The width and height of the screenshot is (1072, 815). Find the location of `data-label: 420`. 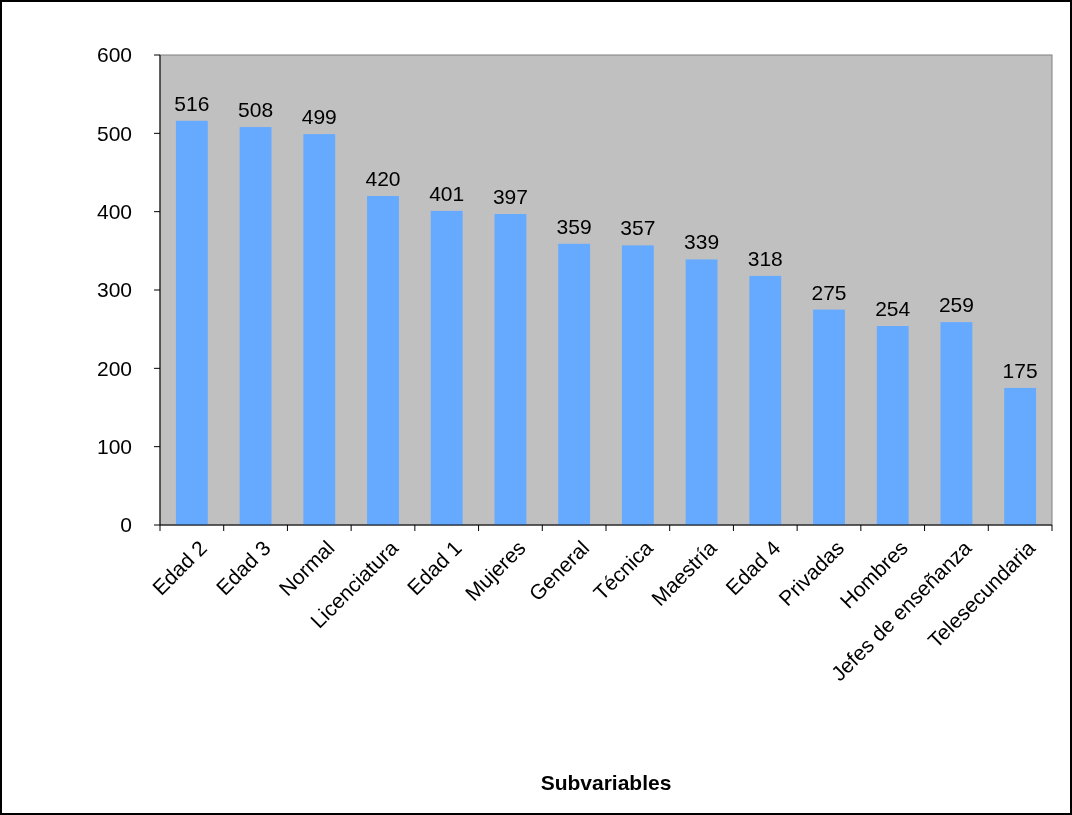

data-label: 420 is located at coordinates (383, 178).